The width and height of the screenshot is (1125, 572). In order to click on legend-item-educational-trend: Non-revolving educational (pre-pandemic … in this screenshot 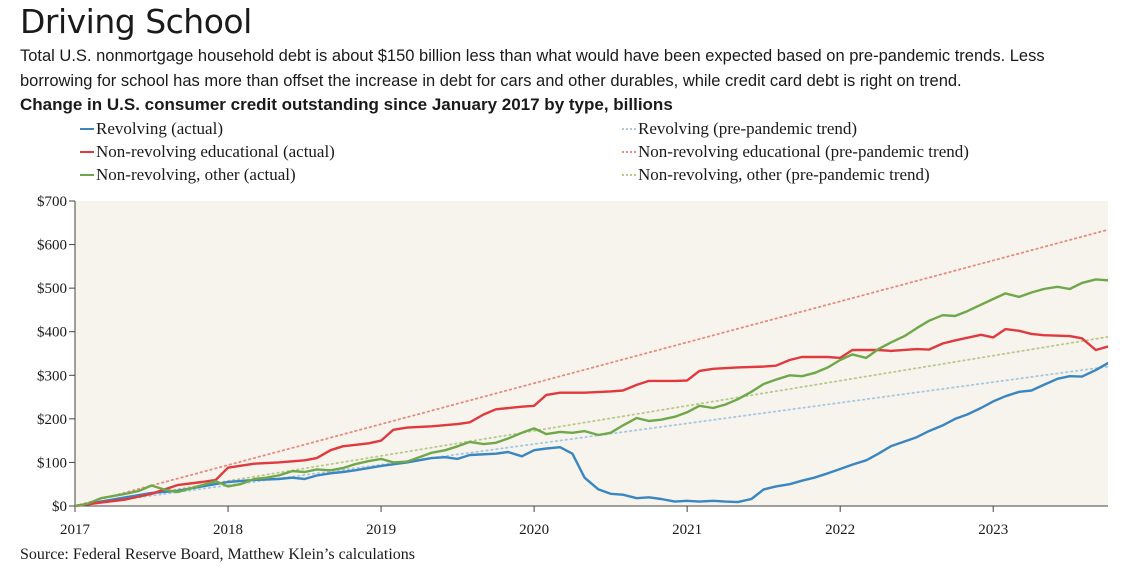, I will do `click(795, 152)`.